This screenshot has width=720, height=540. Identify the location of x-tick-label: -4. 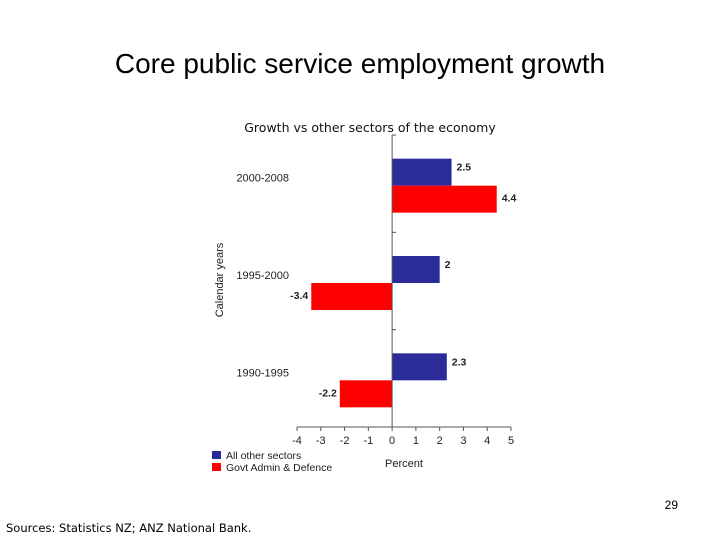
(297, 441).